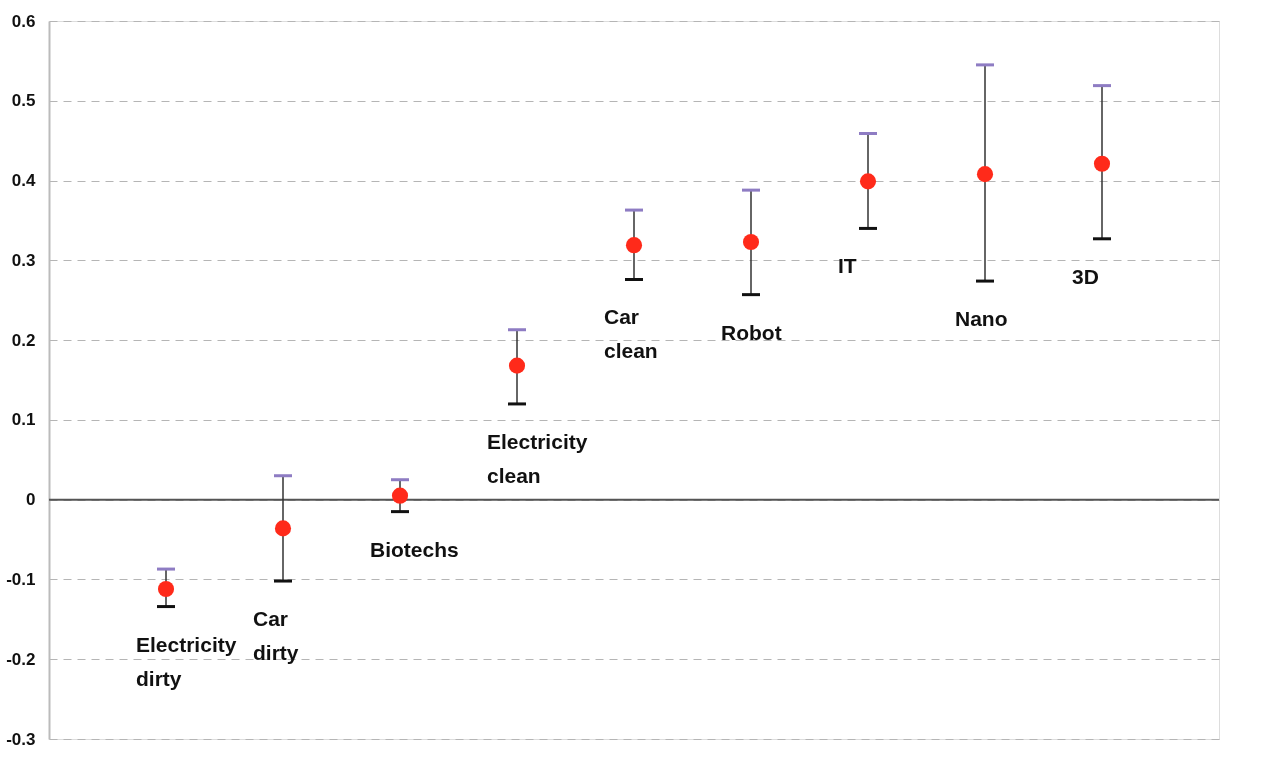 The image size is (1274, 778). What do you see at coordinates (276, 636) in the screenshot?
I see `x-tick-label: Car dirty` at bounding box center [276, 636].